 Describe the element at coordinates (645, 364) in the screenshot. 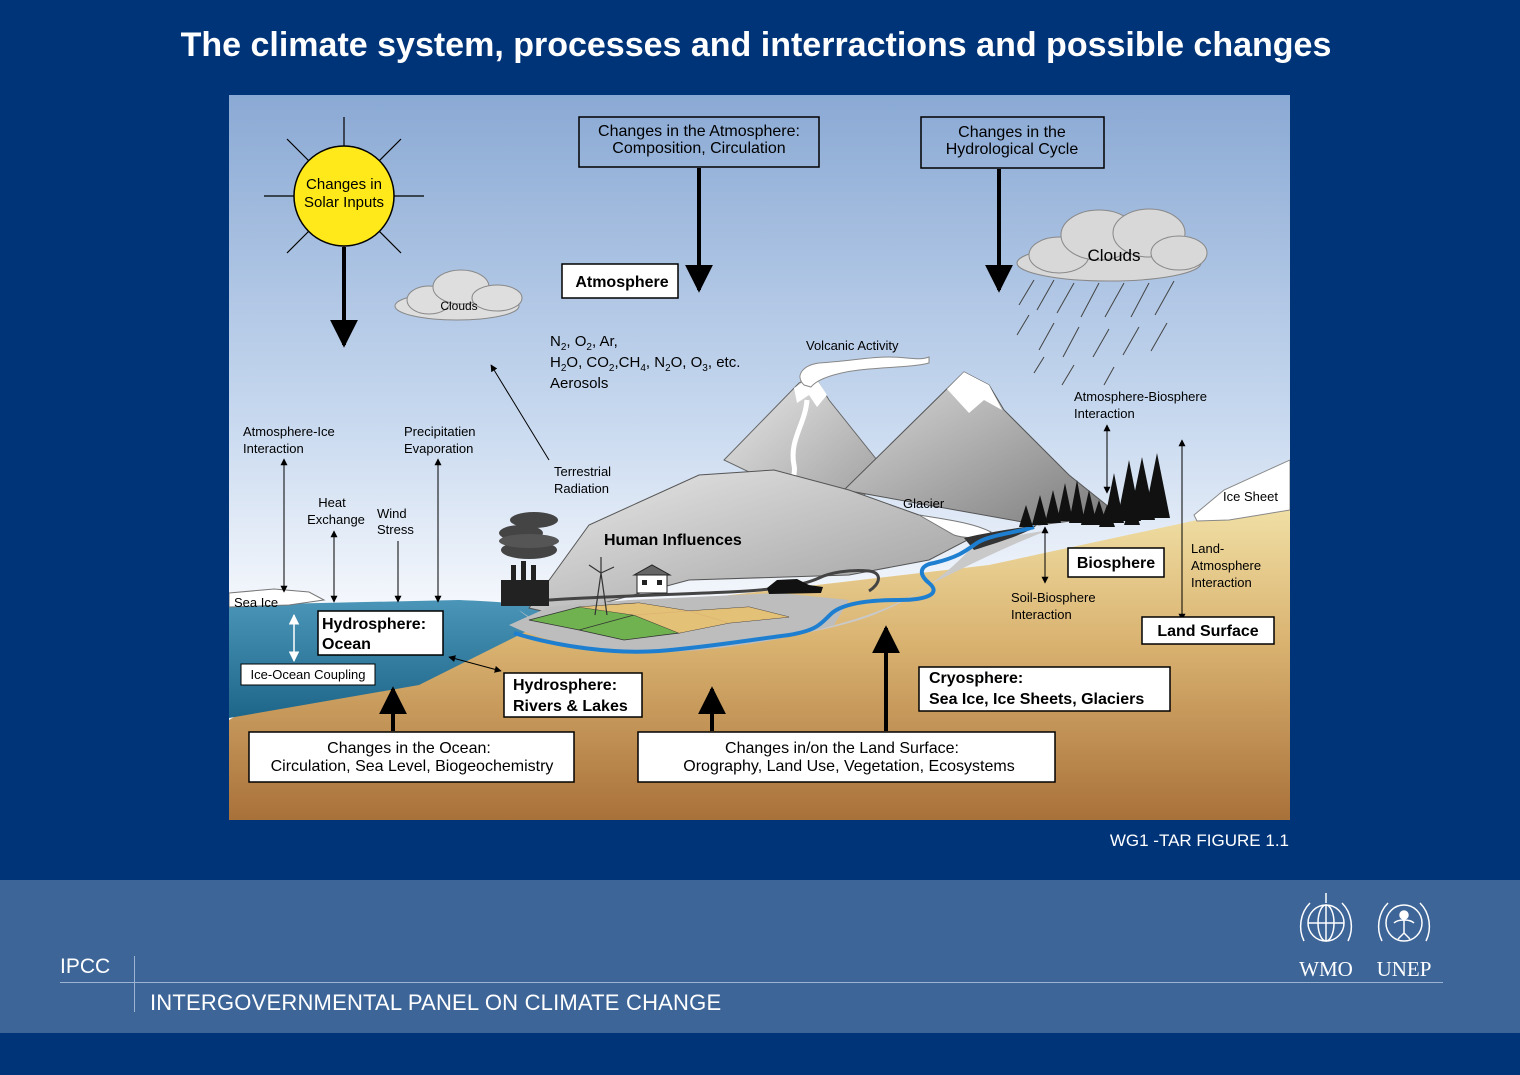

I see `gases-line2: H2O, CO2,CH4, N2O, O3, etc.` at that location.